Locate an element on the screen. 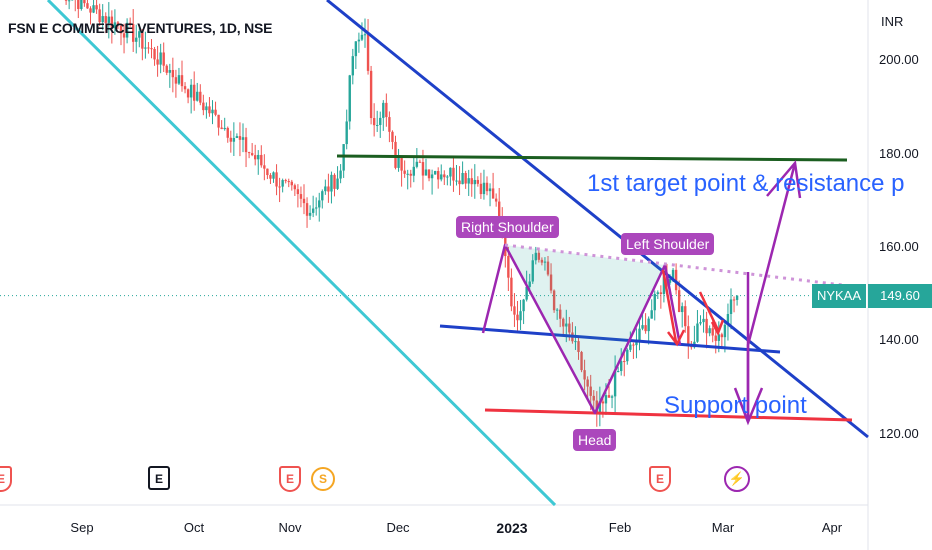  split-event-icon: S is located at coordinates (323, 479).